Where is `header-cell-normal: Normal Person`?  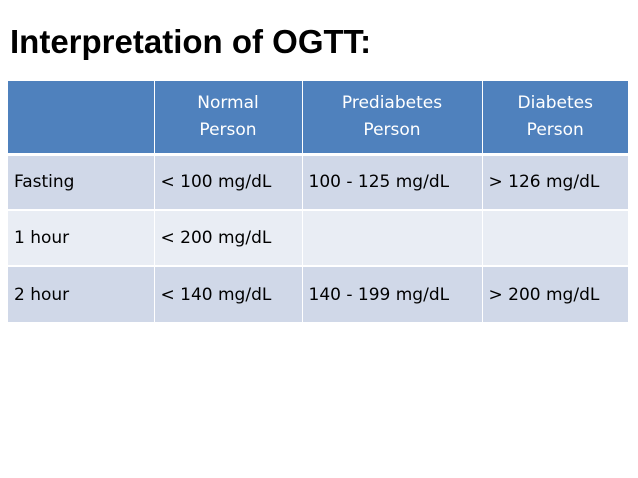
header-cell-normal: Normal Person is located at coordinates (228, 117).